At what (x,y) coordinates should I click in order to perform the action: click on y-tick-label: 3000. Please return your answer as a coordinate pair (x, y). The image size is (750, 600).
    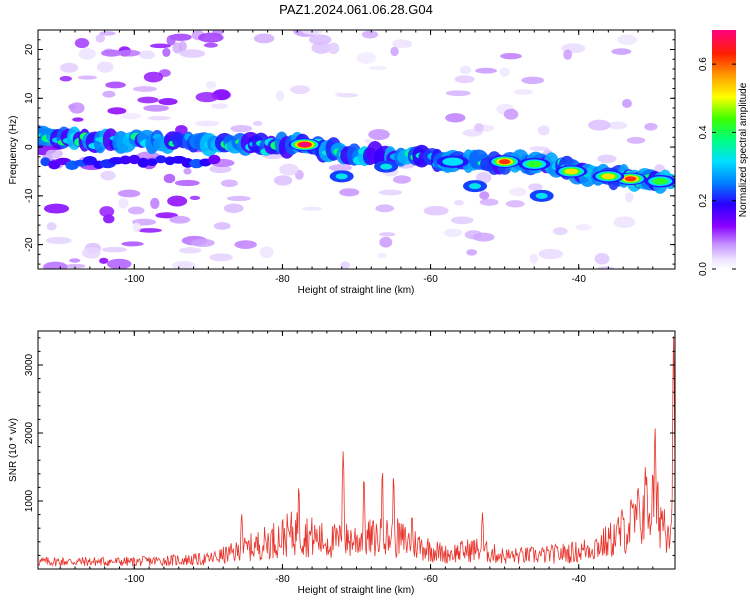
    Looking at the image, I should click on (29, 364).